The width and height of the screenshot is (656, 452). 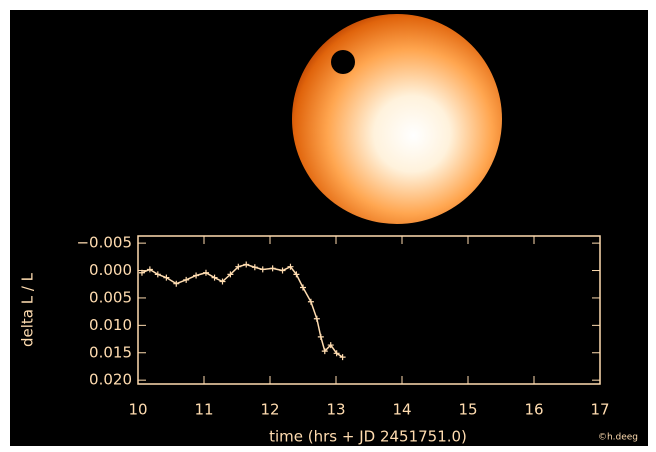 What do you see at coordinates (401, 410) in the screenshot?
I see `x-tick-label: 14` at bounding box center [401, 410].